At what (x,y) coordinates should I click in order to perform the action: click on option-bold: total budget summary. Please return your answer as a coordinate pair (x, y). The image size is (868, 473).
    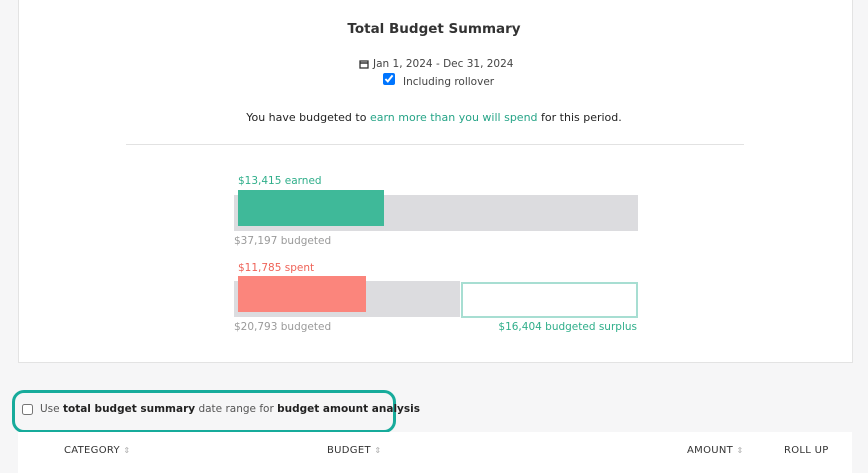
    Looking at the image, I should click on (129, 409).